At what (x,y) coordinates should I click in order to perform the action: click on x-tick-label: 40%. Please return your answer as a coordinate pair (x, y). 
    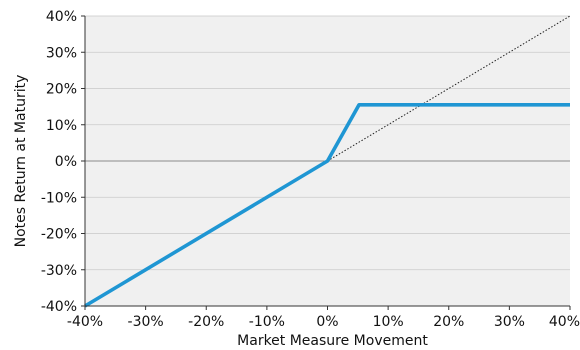
    Looking at the image, I should click on (564, 322).